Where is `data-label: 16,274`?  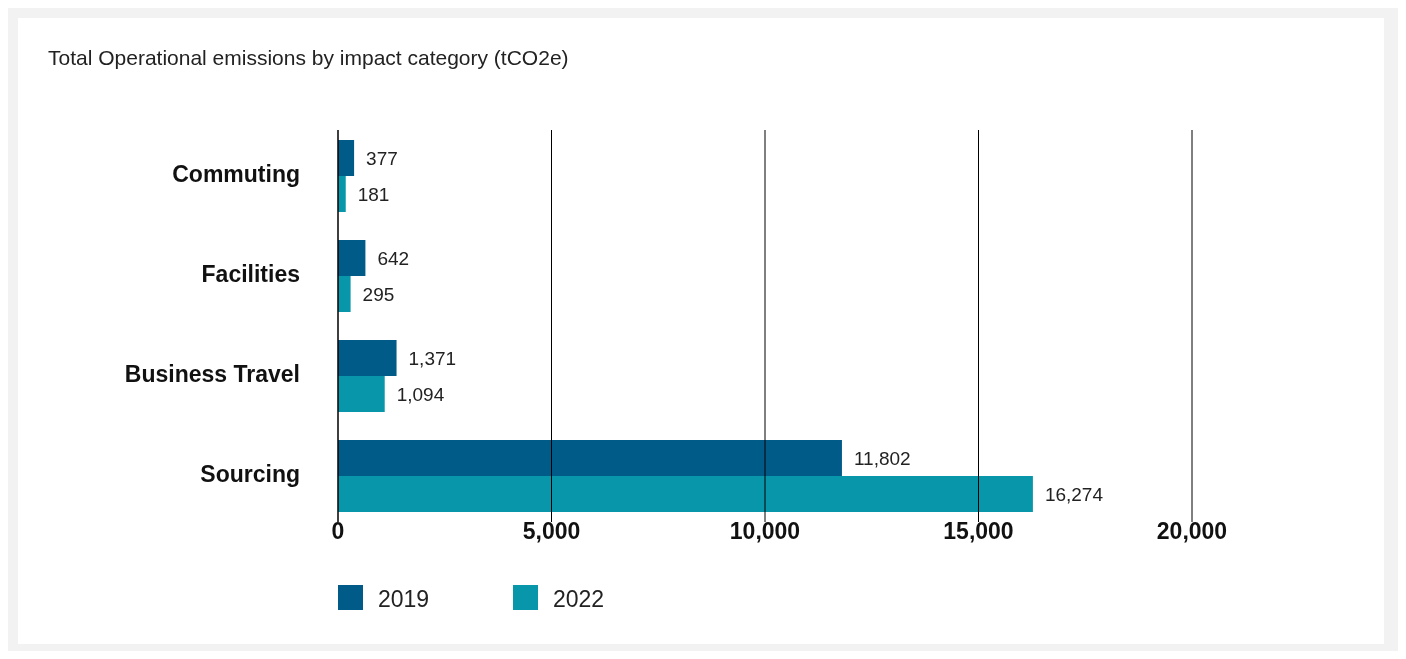
data-label: 16,274 is located at coordinates (1074, 494).